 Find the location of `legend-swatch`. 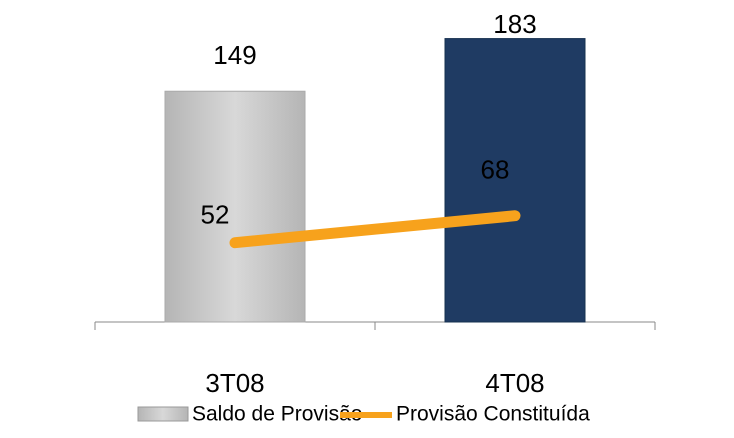

legend-swatch is located at coordinates (163, 414).